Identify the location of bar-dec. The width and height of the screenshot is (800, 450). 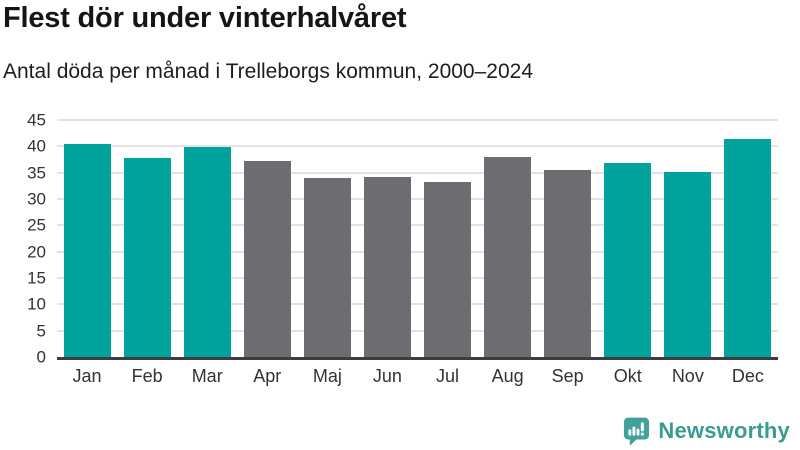
(748, 247).